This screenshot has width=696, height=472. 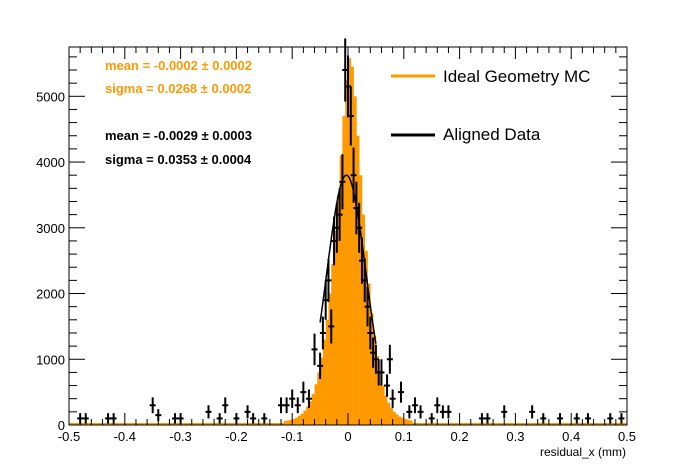 What do you see at coordinates (404, 436) in the screenshot?
I see `x-tick-label: 0.1` at bounding box center [404, 436].